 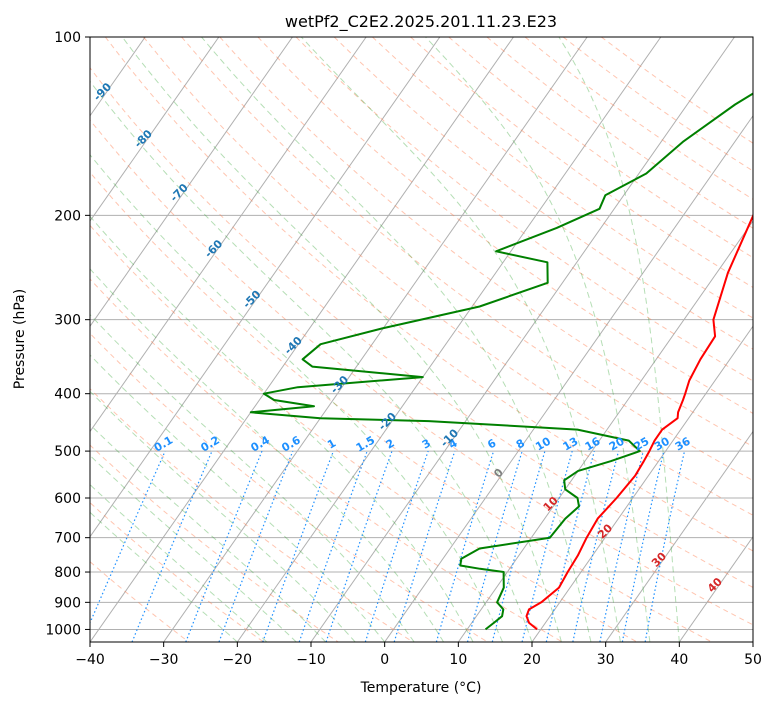 I want to click on y-tick-label: 800, so click(x=67, y=573).